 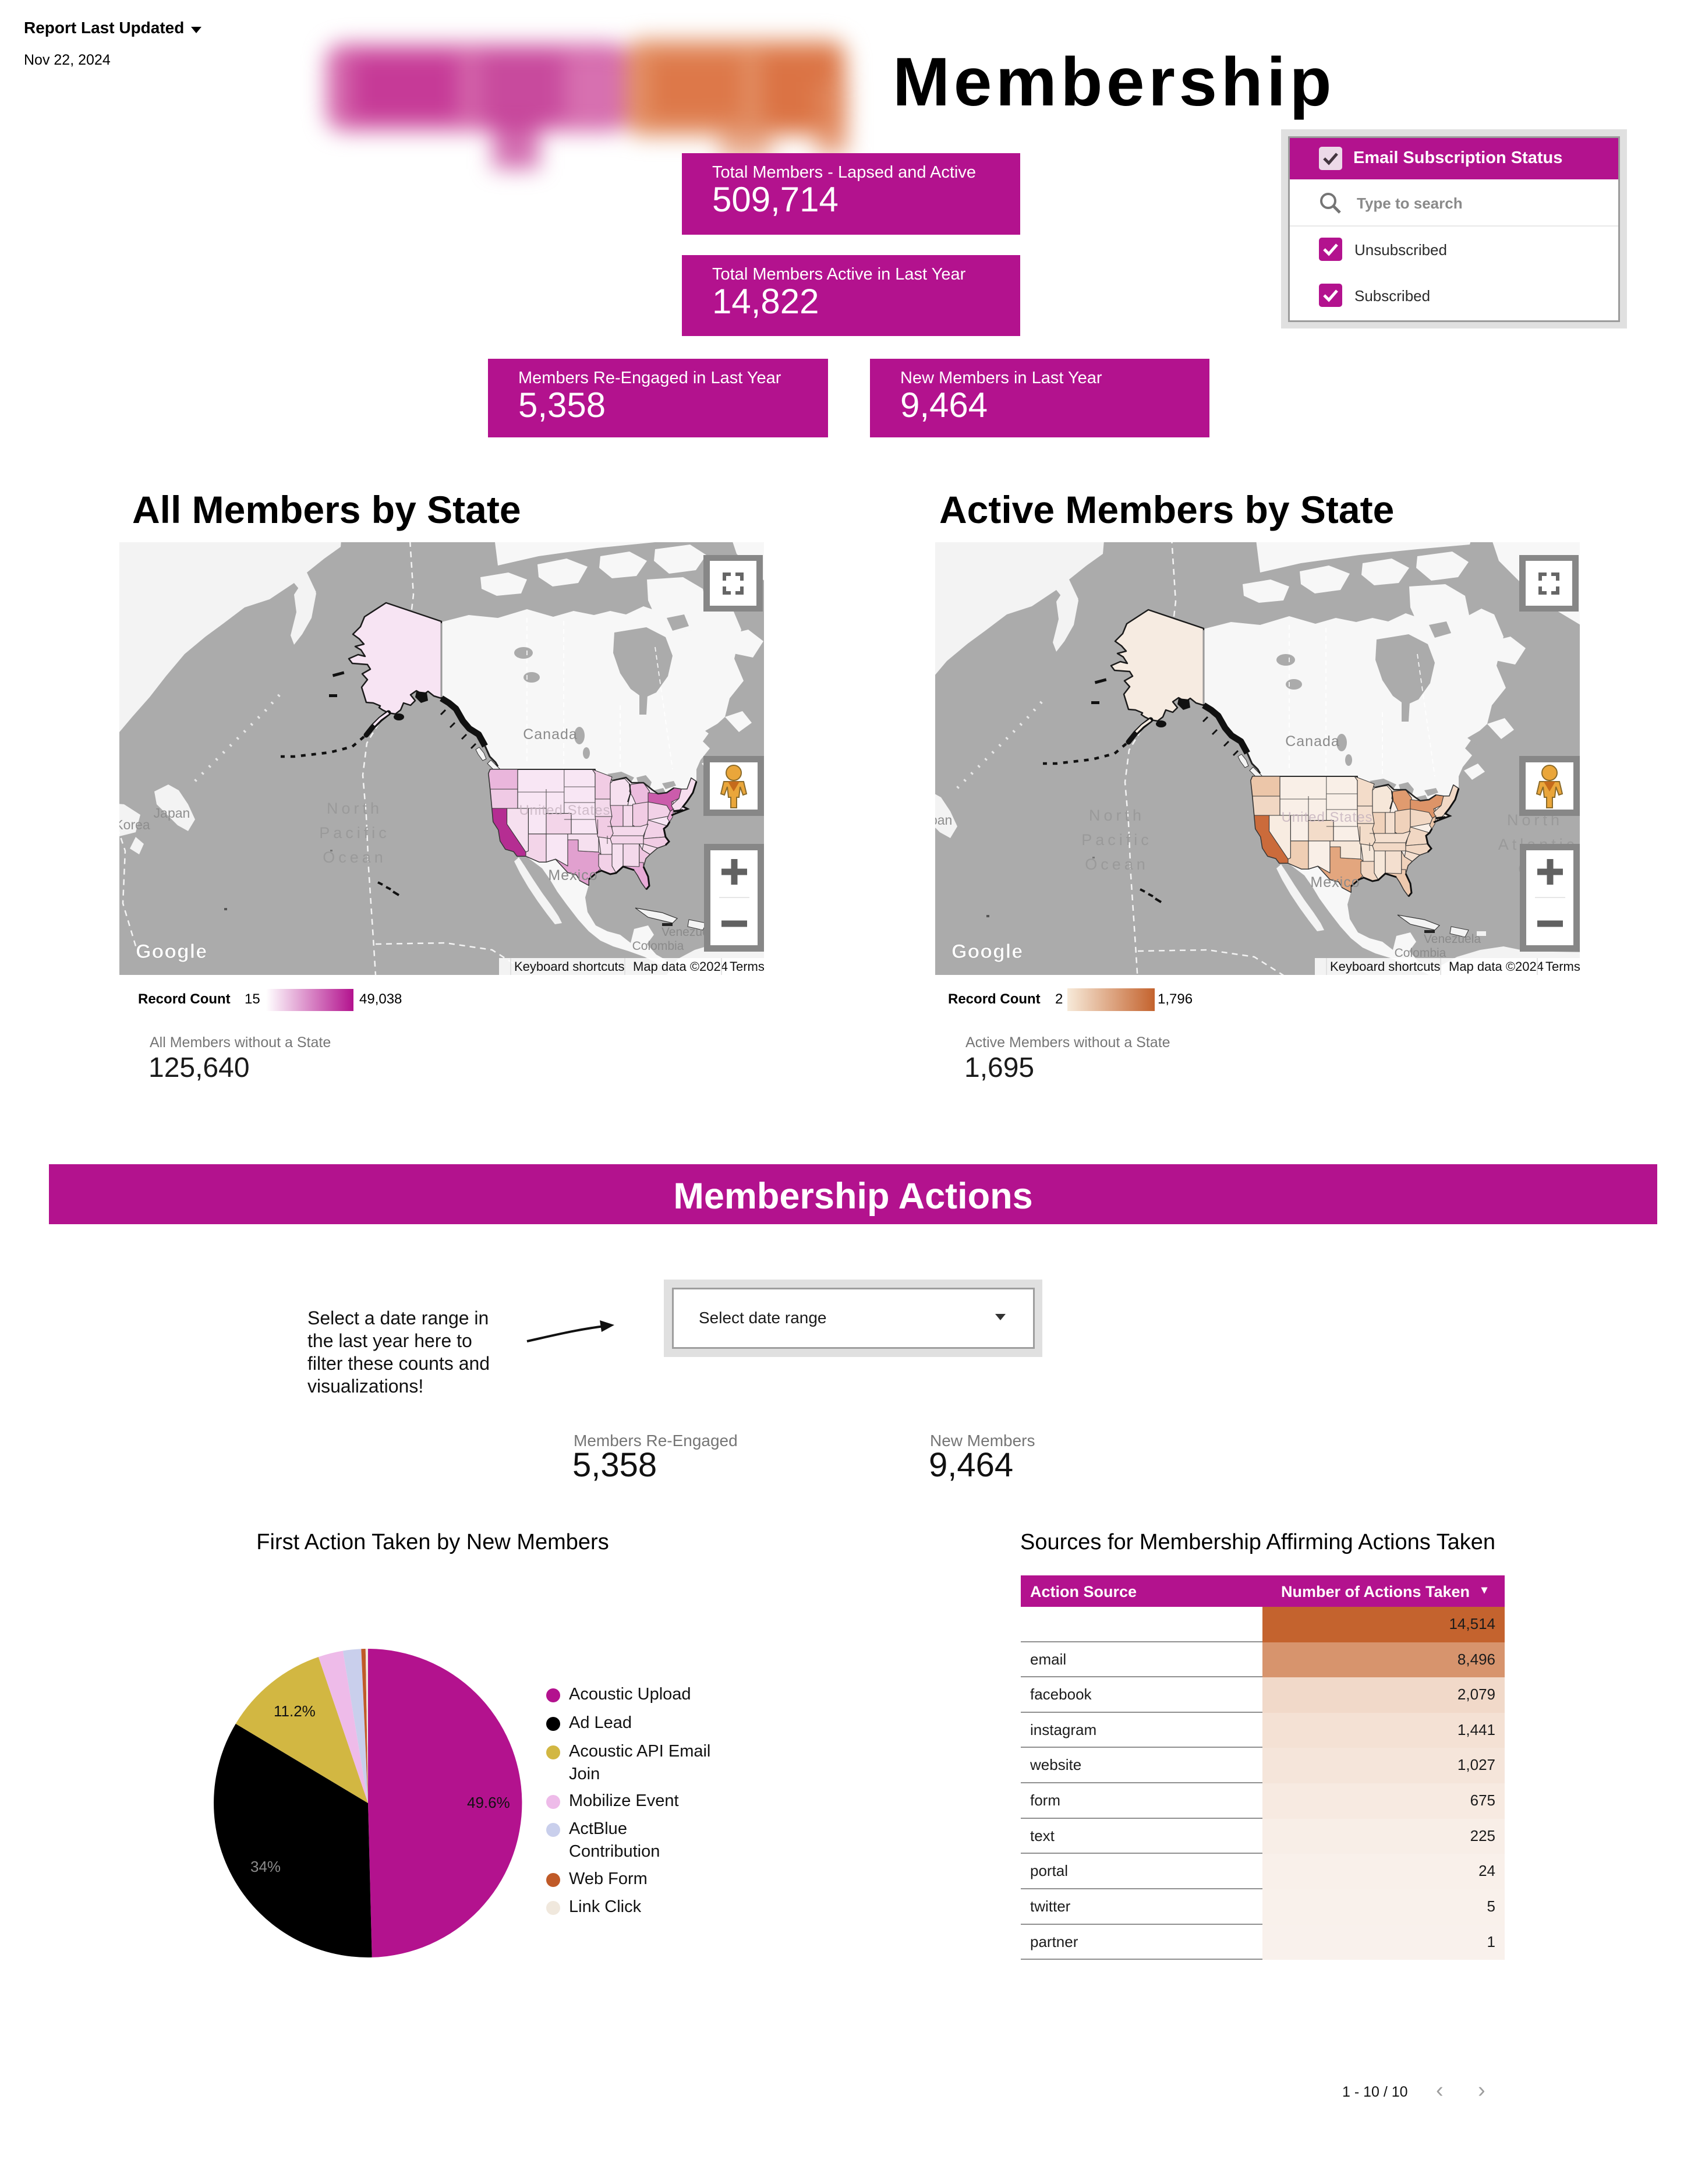 I want to click on svg-text: Korea, so click(x=134, y=824).